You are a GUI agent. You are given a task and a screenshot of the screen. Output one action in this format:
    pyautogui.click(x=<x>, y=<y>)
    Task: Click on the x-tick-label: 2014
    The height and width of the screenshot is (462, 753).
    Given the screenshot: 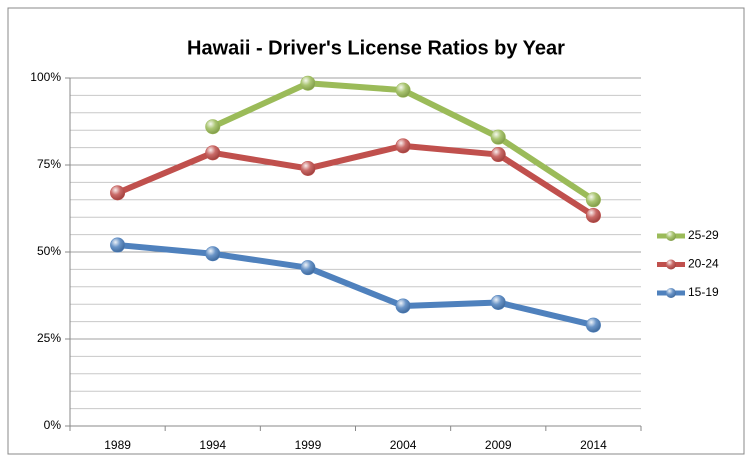 What is the action you would take?
    pyautogui.click(x=593, y=445)
    